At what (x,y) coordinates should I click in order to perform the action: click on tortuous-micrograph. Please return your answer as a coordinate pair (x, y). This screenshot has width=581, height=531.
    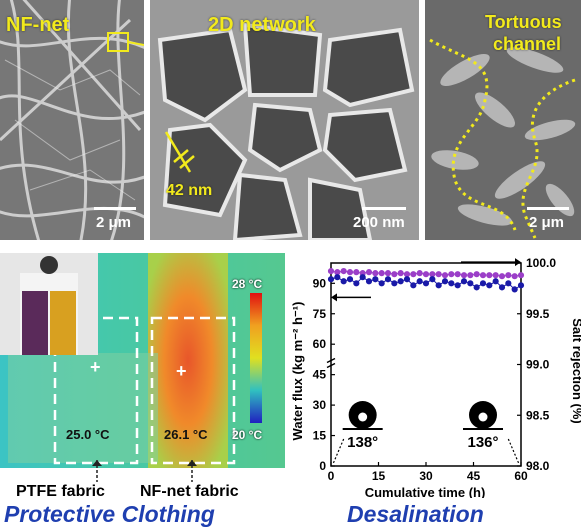
    Looking at the image, I should click on (503, 120).